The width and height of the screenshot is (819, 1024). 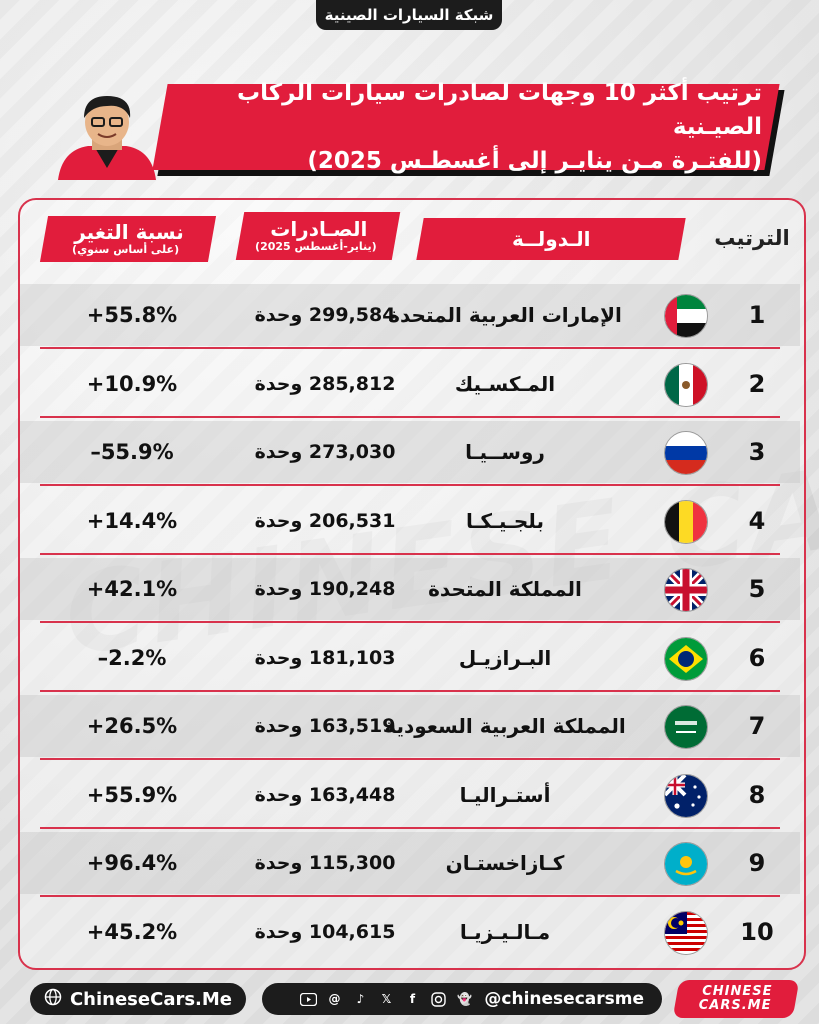 I want to click on website-text: ChineseCars.Me, so click(x=151, y=999).